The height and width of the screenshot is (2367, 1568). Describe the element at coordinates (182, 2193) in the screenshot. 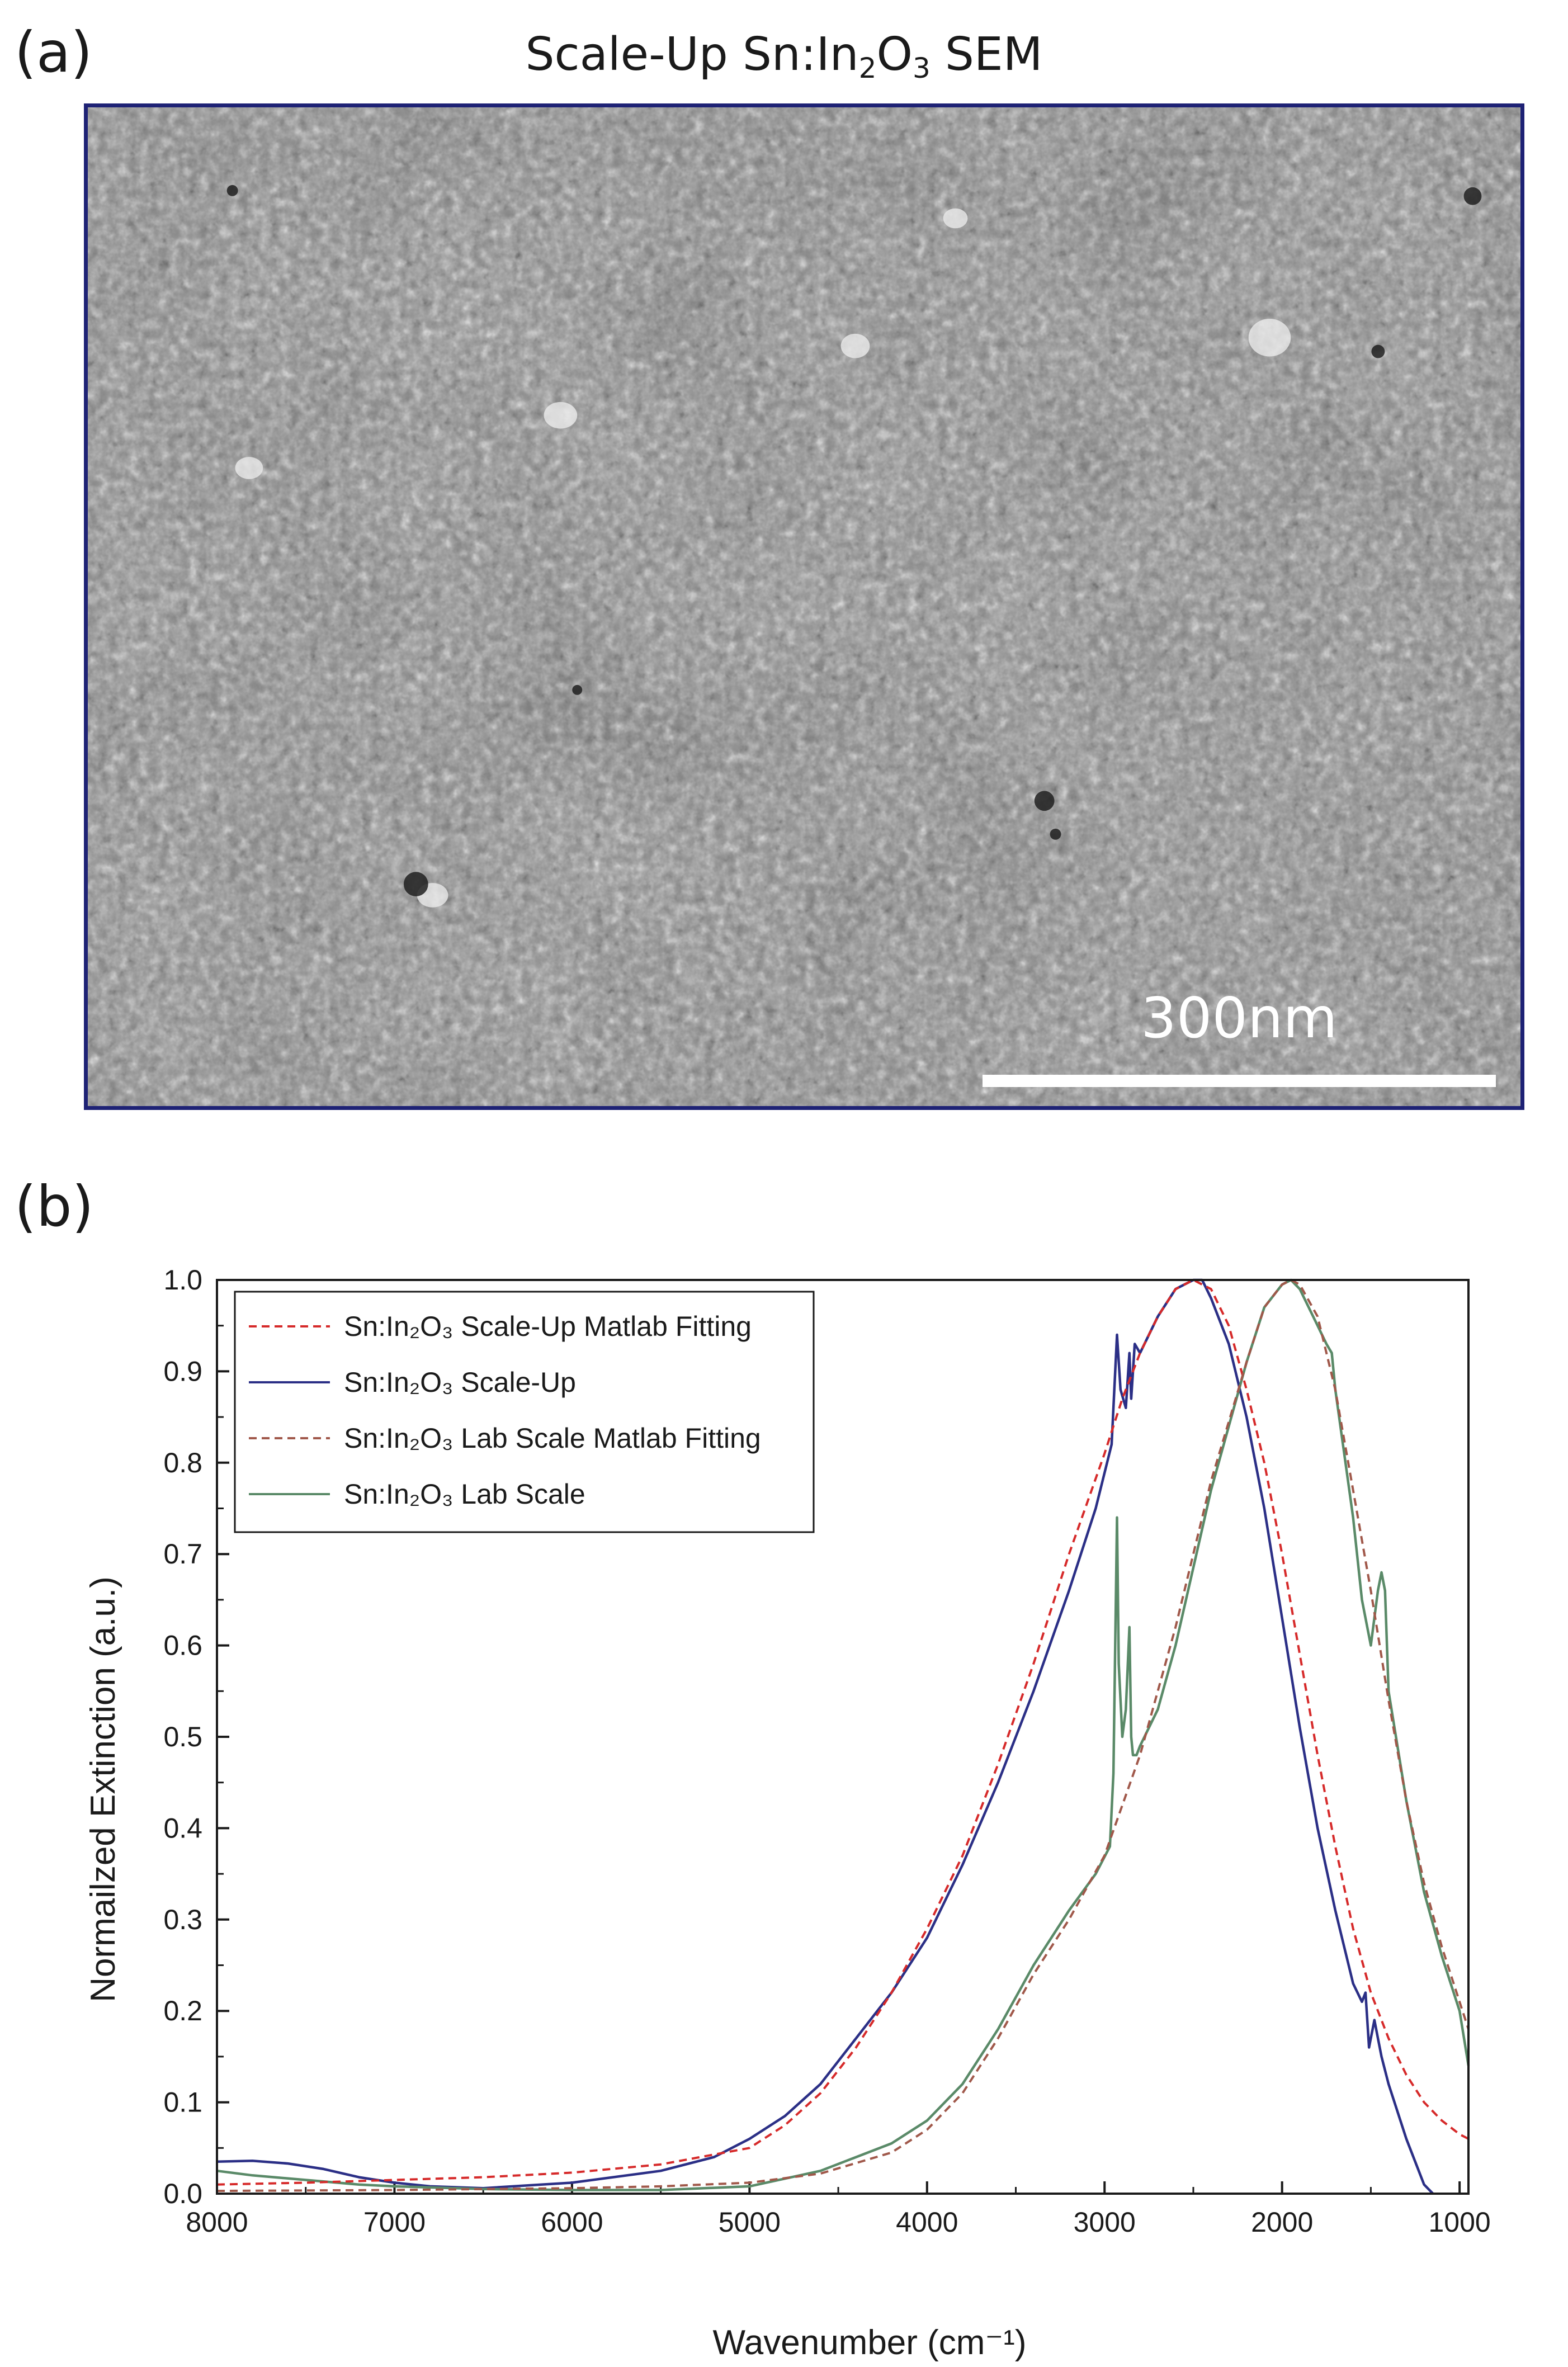

I see `y-tick-label: 0.0` at that location.